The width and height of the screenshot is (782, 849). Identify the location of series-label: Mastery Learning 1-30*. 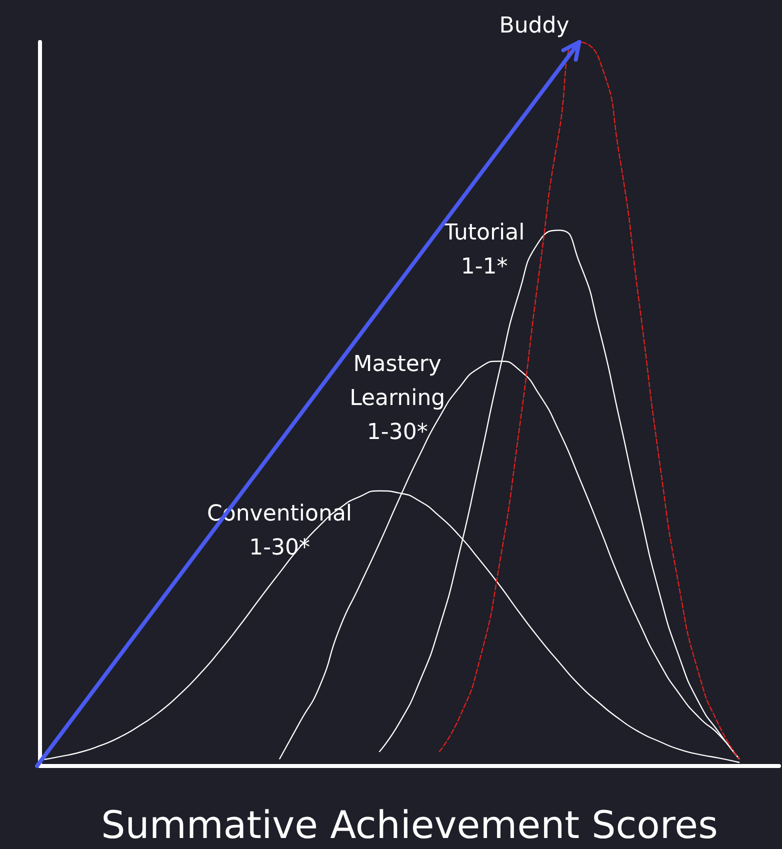
(398, 398).